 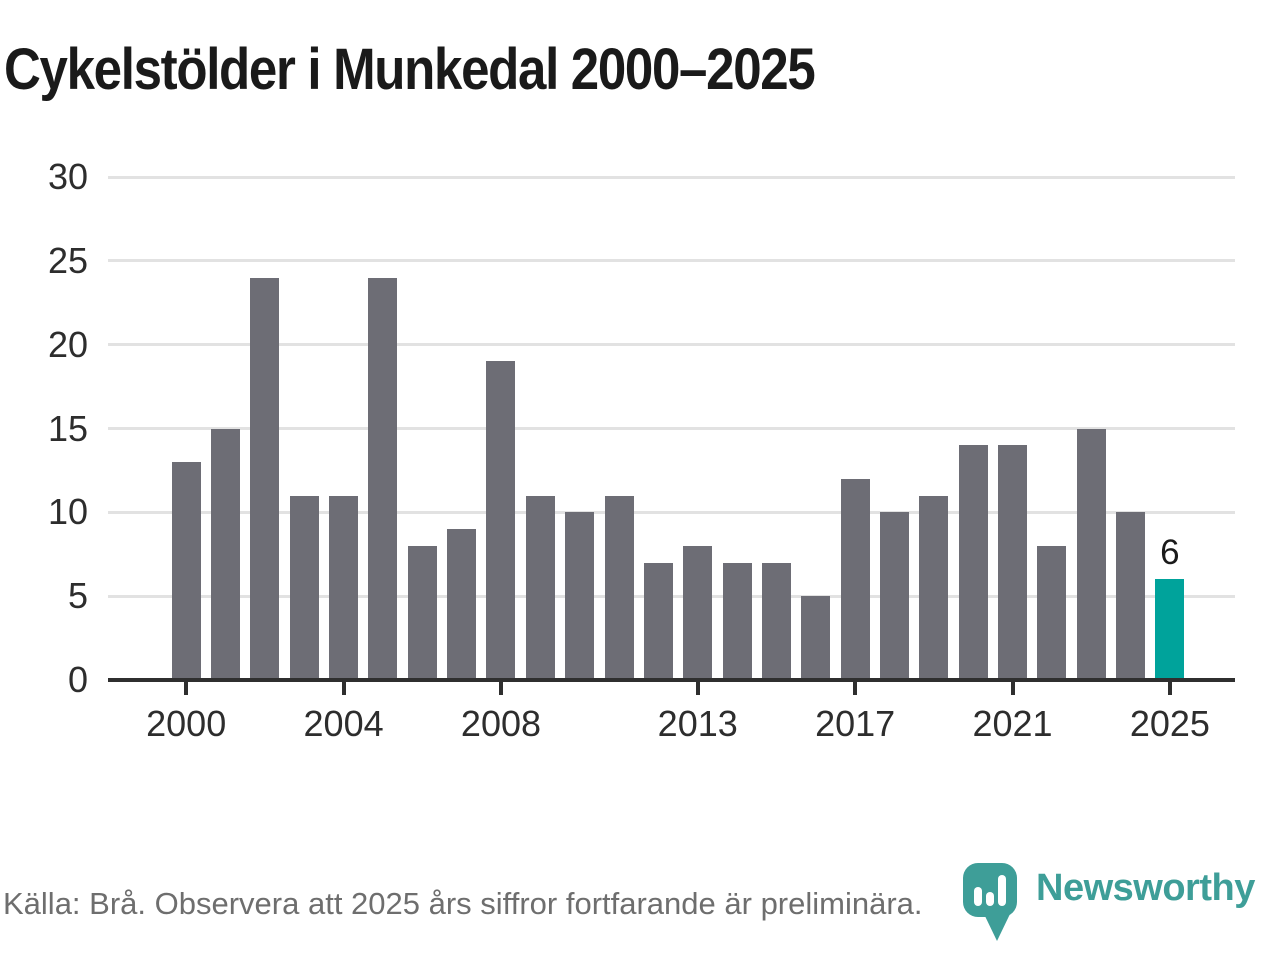 What do you see at coordinates (67, 428) in the screenshot?
I see `y-axis-label-15: 15` at bounding box center [67, 428].